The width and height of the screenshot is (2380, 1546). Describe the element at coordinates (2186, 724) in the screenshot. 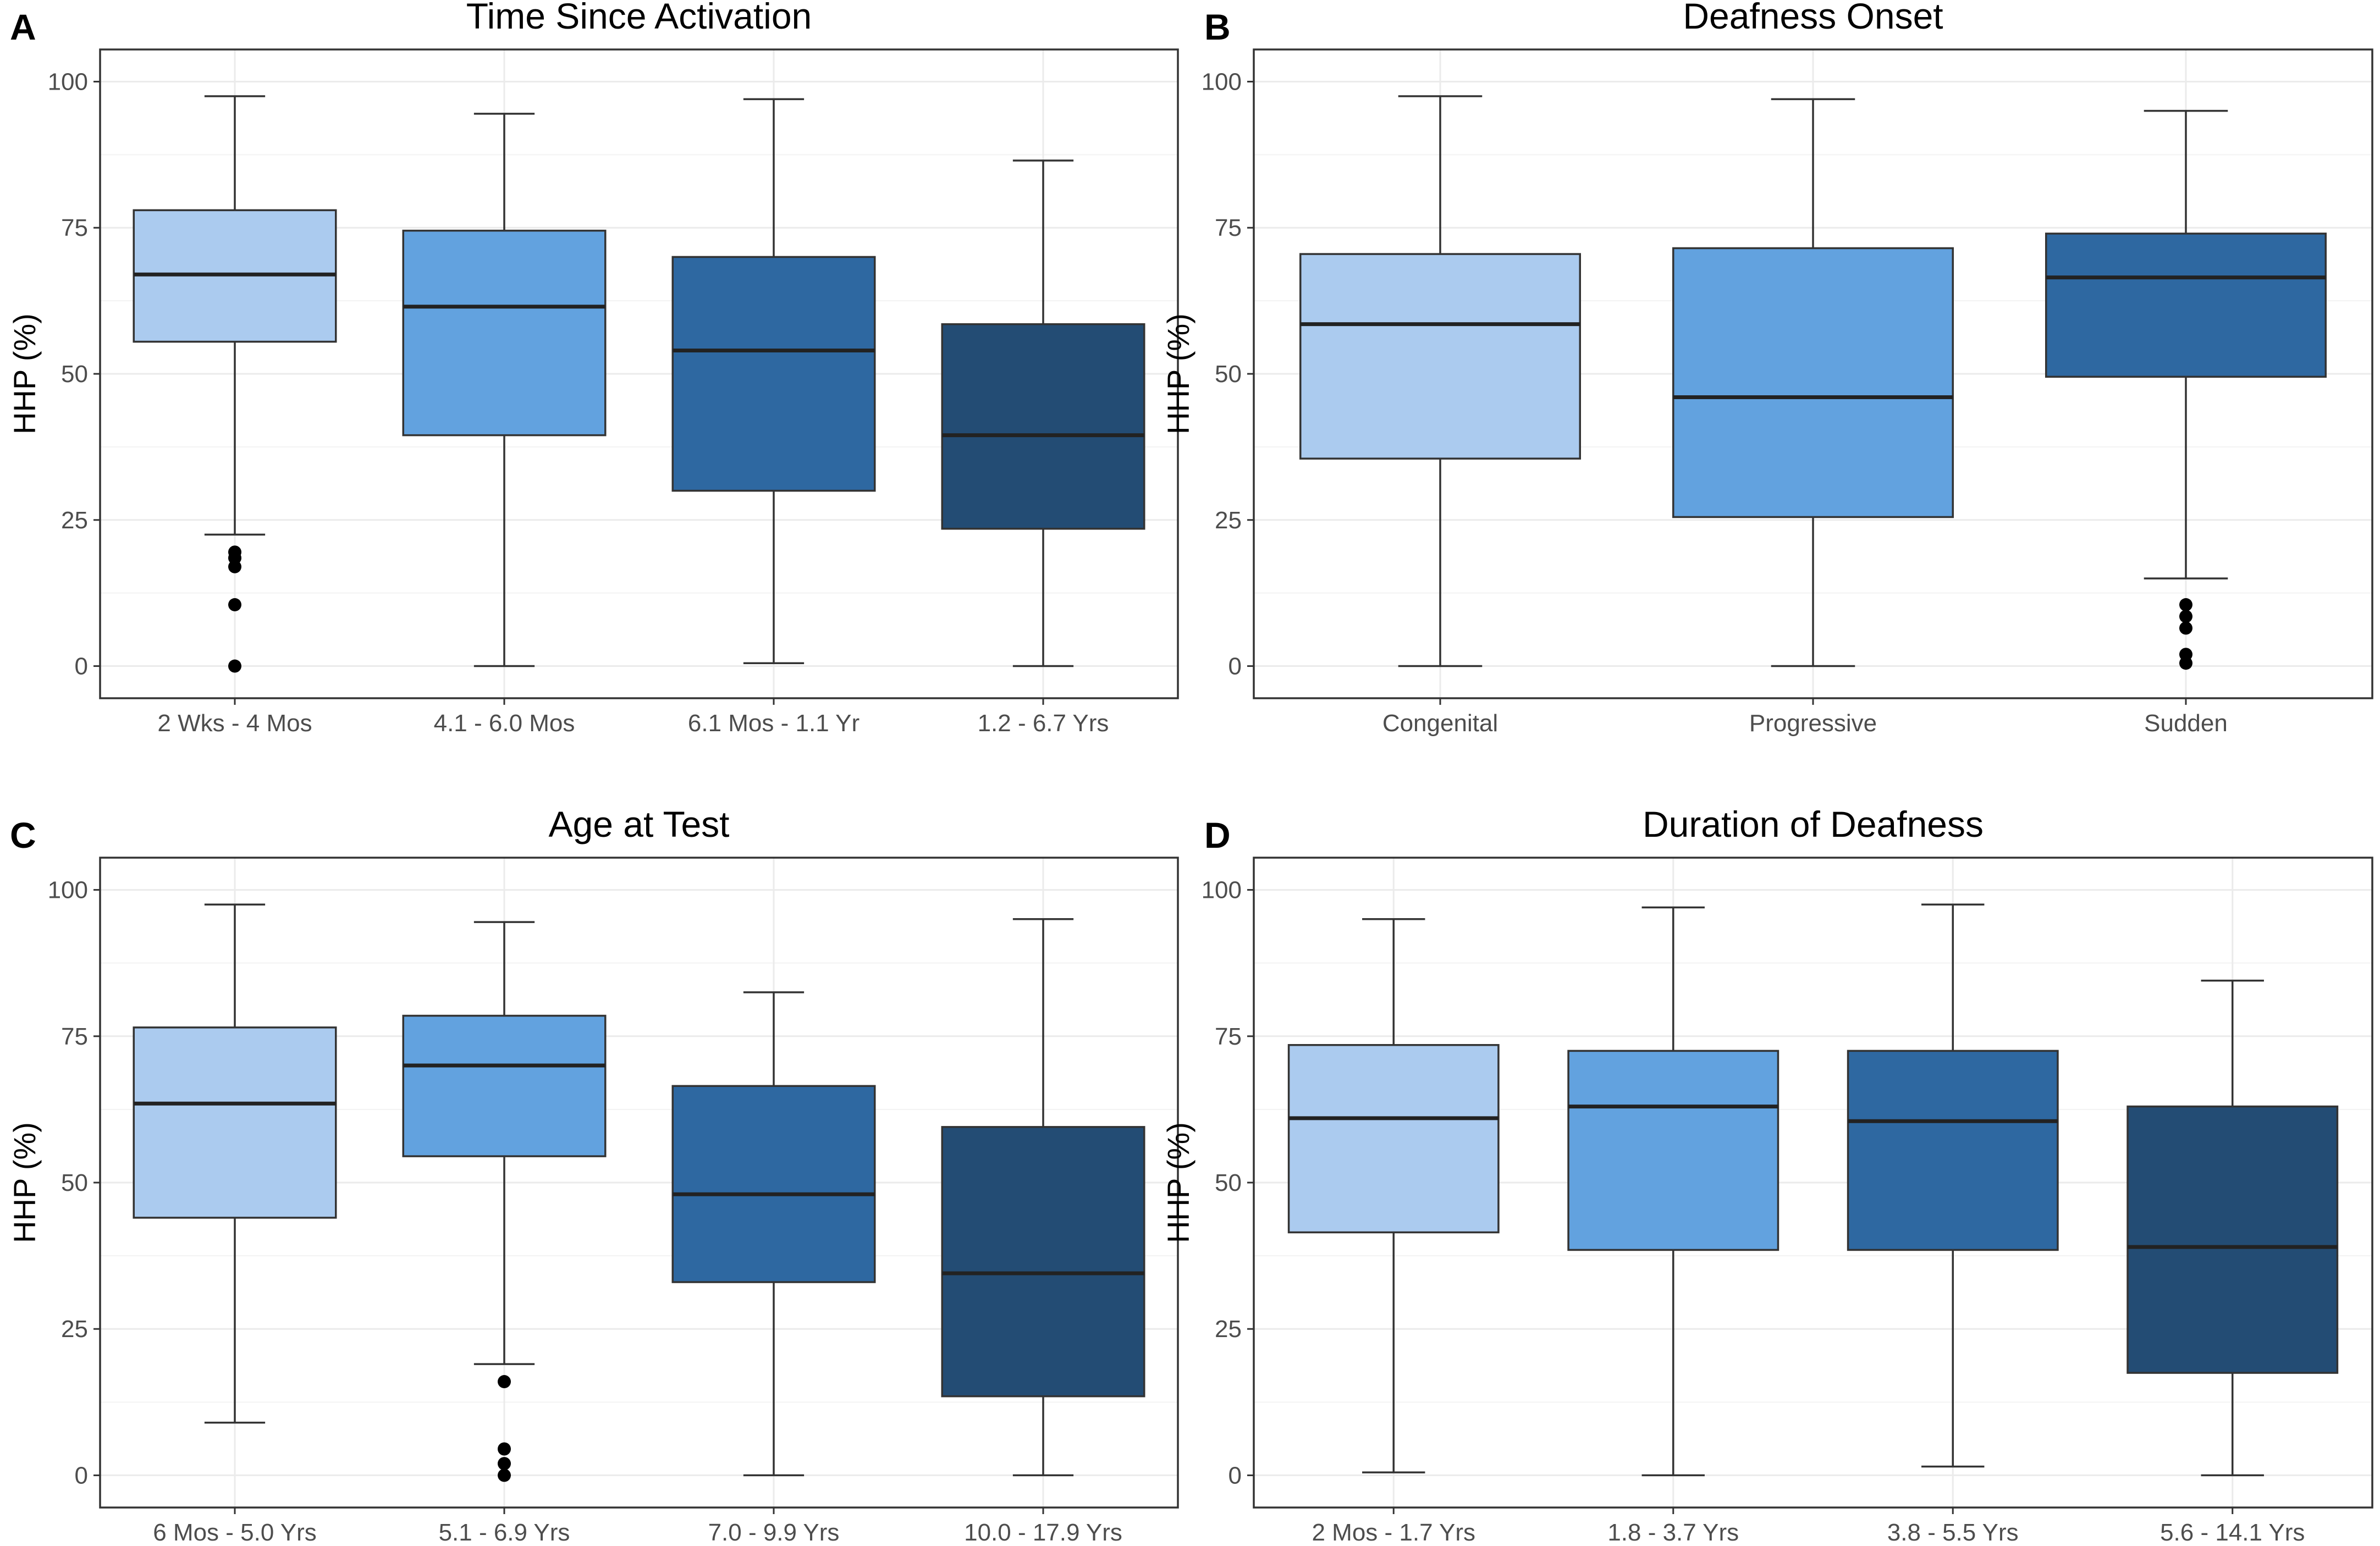

I see `x-tick-label: Sudden` at that location.